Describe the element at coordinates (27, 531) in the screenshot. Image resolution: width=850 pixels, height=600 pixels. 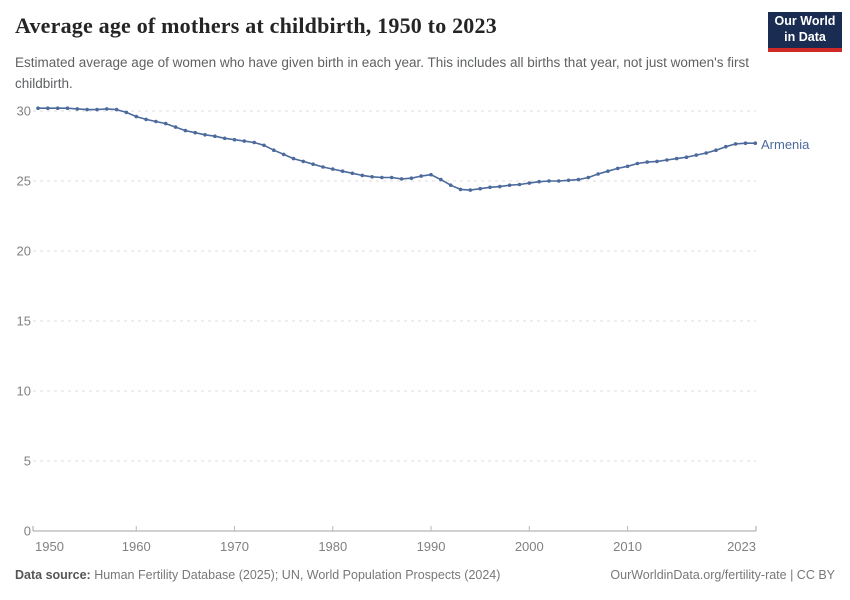
I see `y-axis-label: 0` at that location.